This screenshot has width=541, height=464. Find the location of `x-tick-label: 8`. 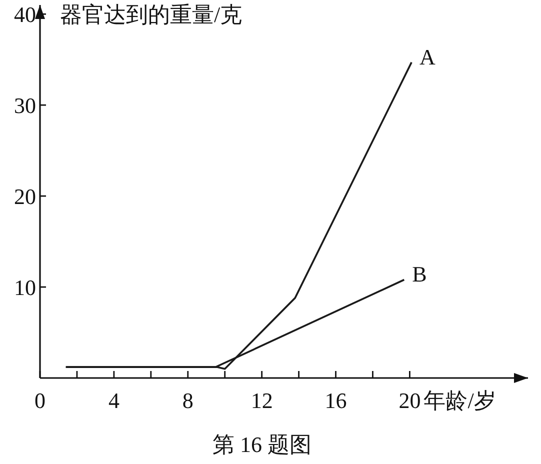

x-tick-label: 8 is located at coordinates (188, 400).